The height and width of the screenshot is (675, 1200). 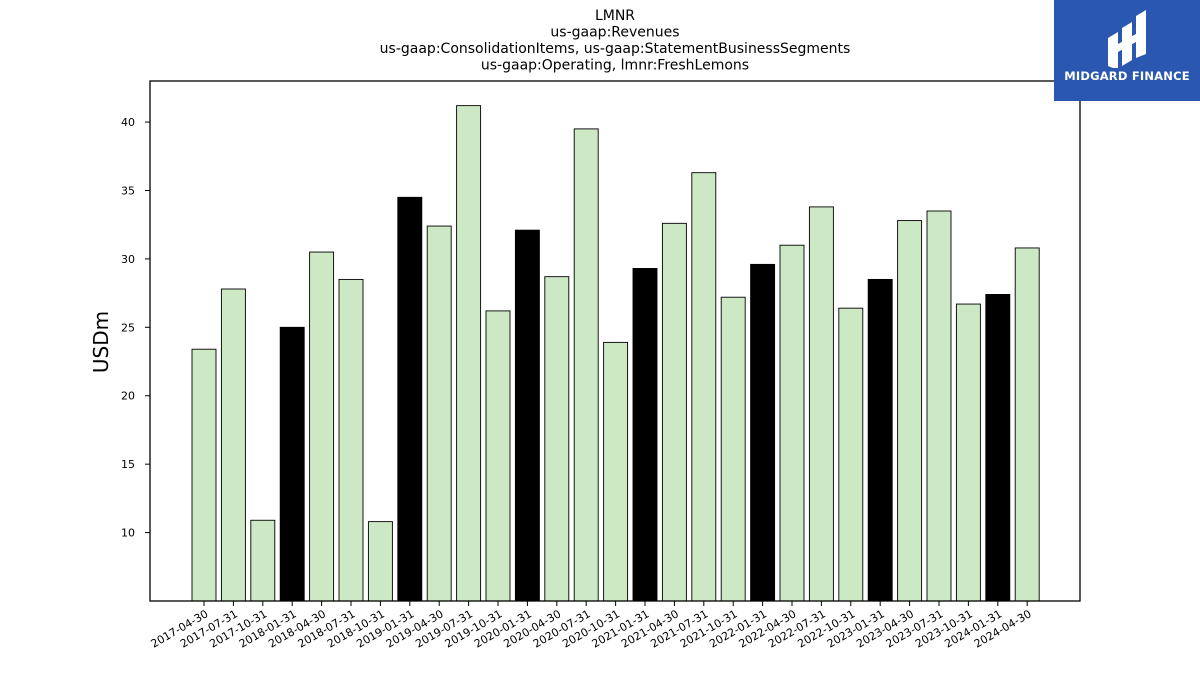 I want to click on y-tick-label: 20, so click(x=128, y=396).